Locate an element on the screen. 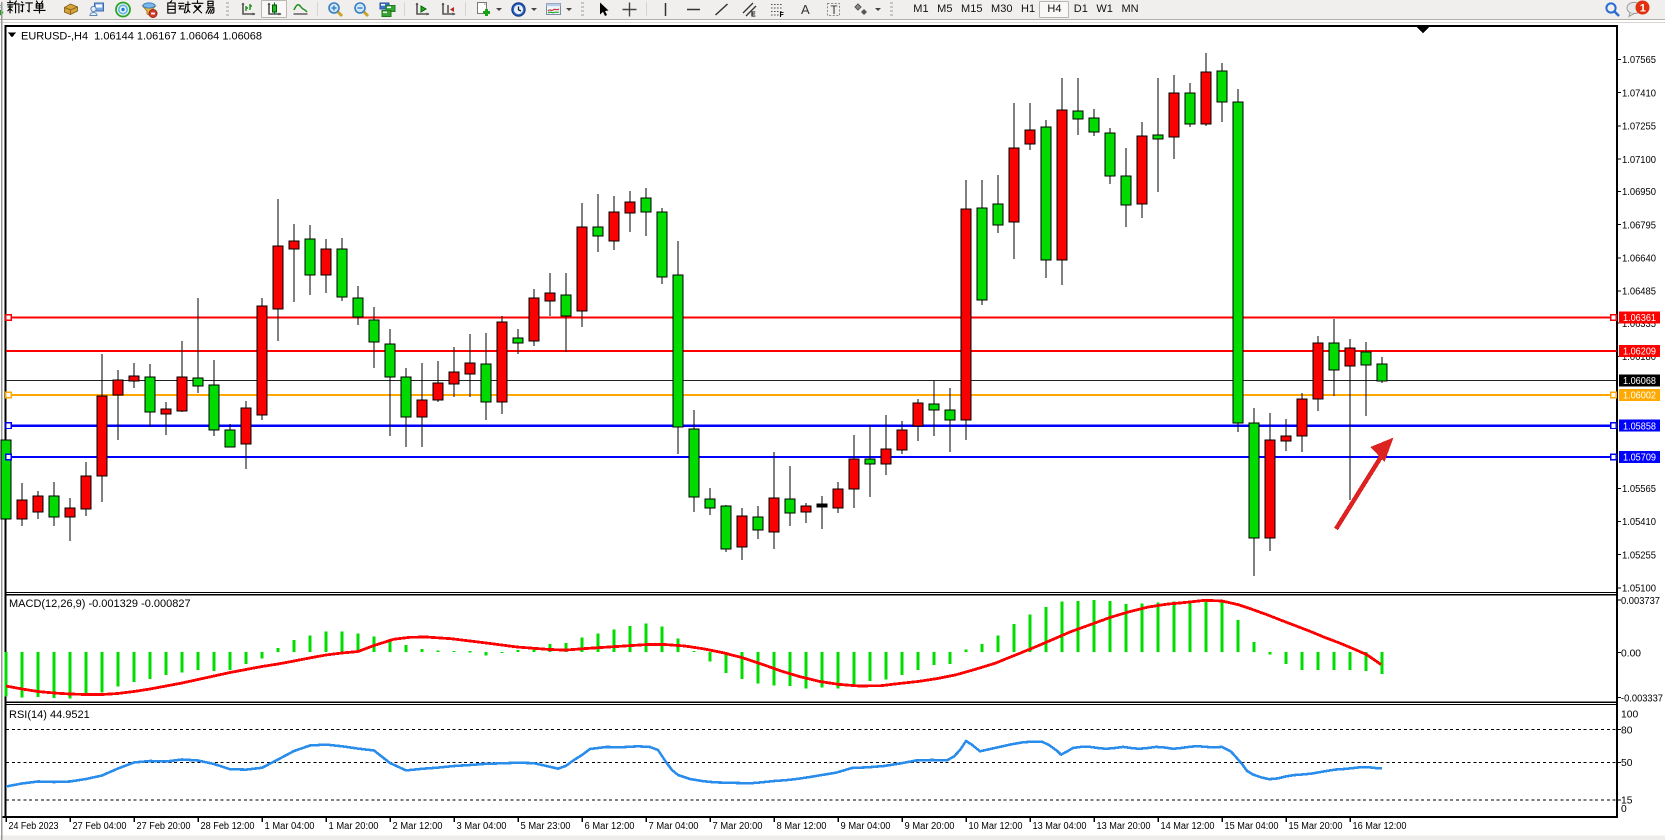 This screenshot has height=840, width=1665. svg-text: 13 Mar 20:00 is located at coordinates (1124, 826).